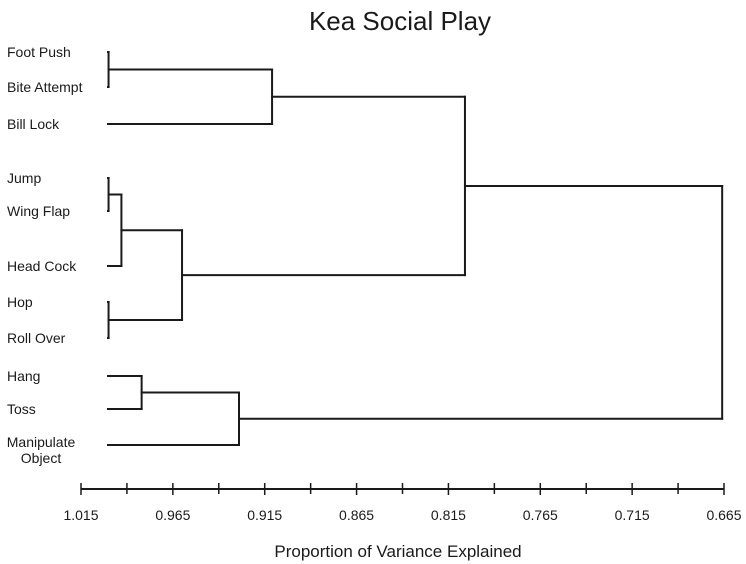 This screenshot has width=746, height=564. What do you see at coordinates (540, 515) in the screenshot?
I see `x-tick-label: 0.765` at bounding box center [540, 515].